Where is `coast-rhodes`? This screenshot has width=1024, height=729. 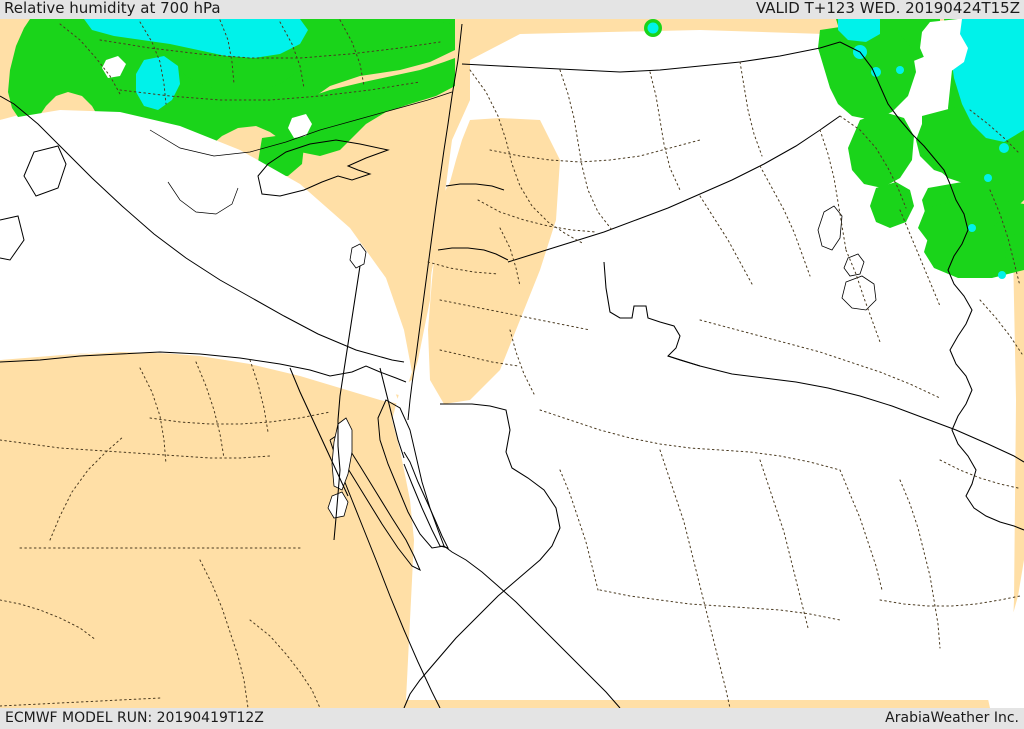 coast-rhodes is located at coordinates (45, 171).